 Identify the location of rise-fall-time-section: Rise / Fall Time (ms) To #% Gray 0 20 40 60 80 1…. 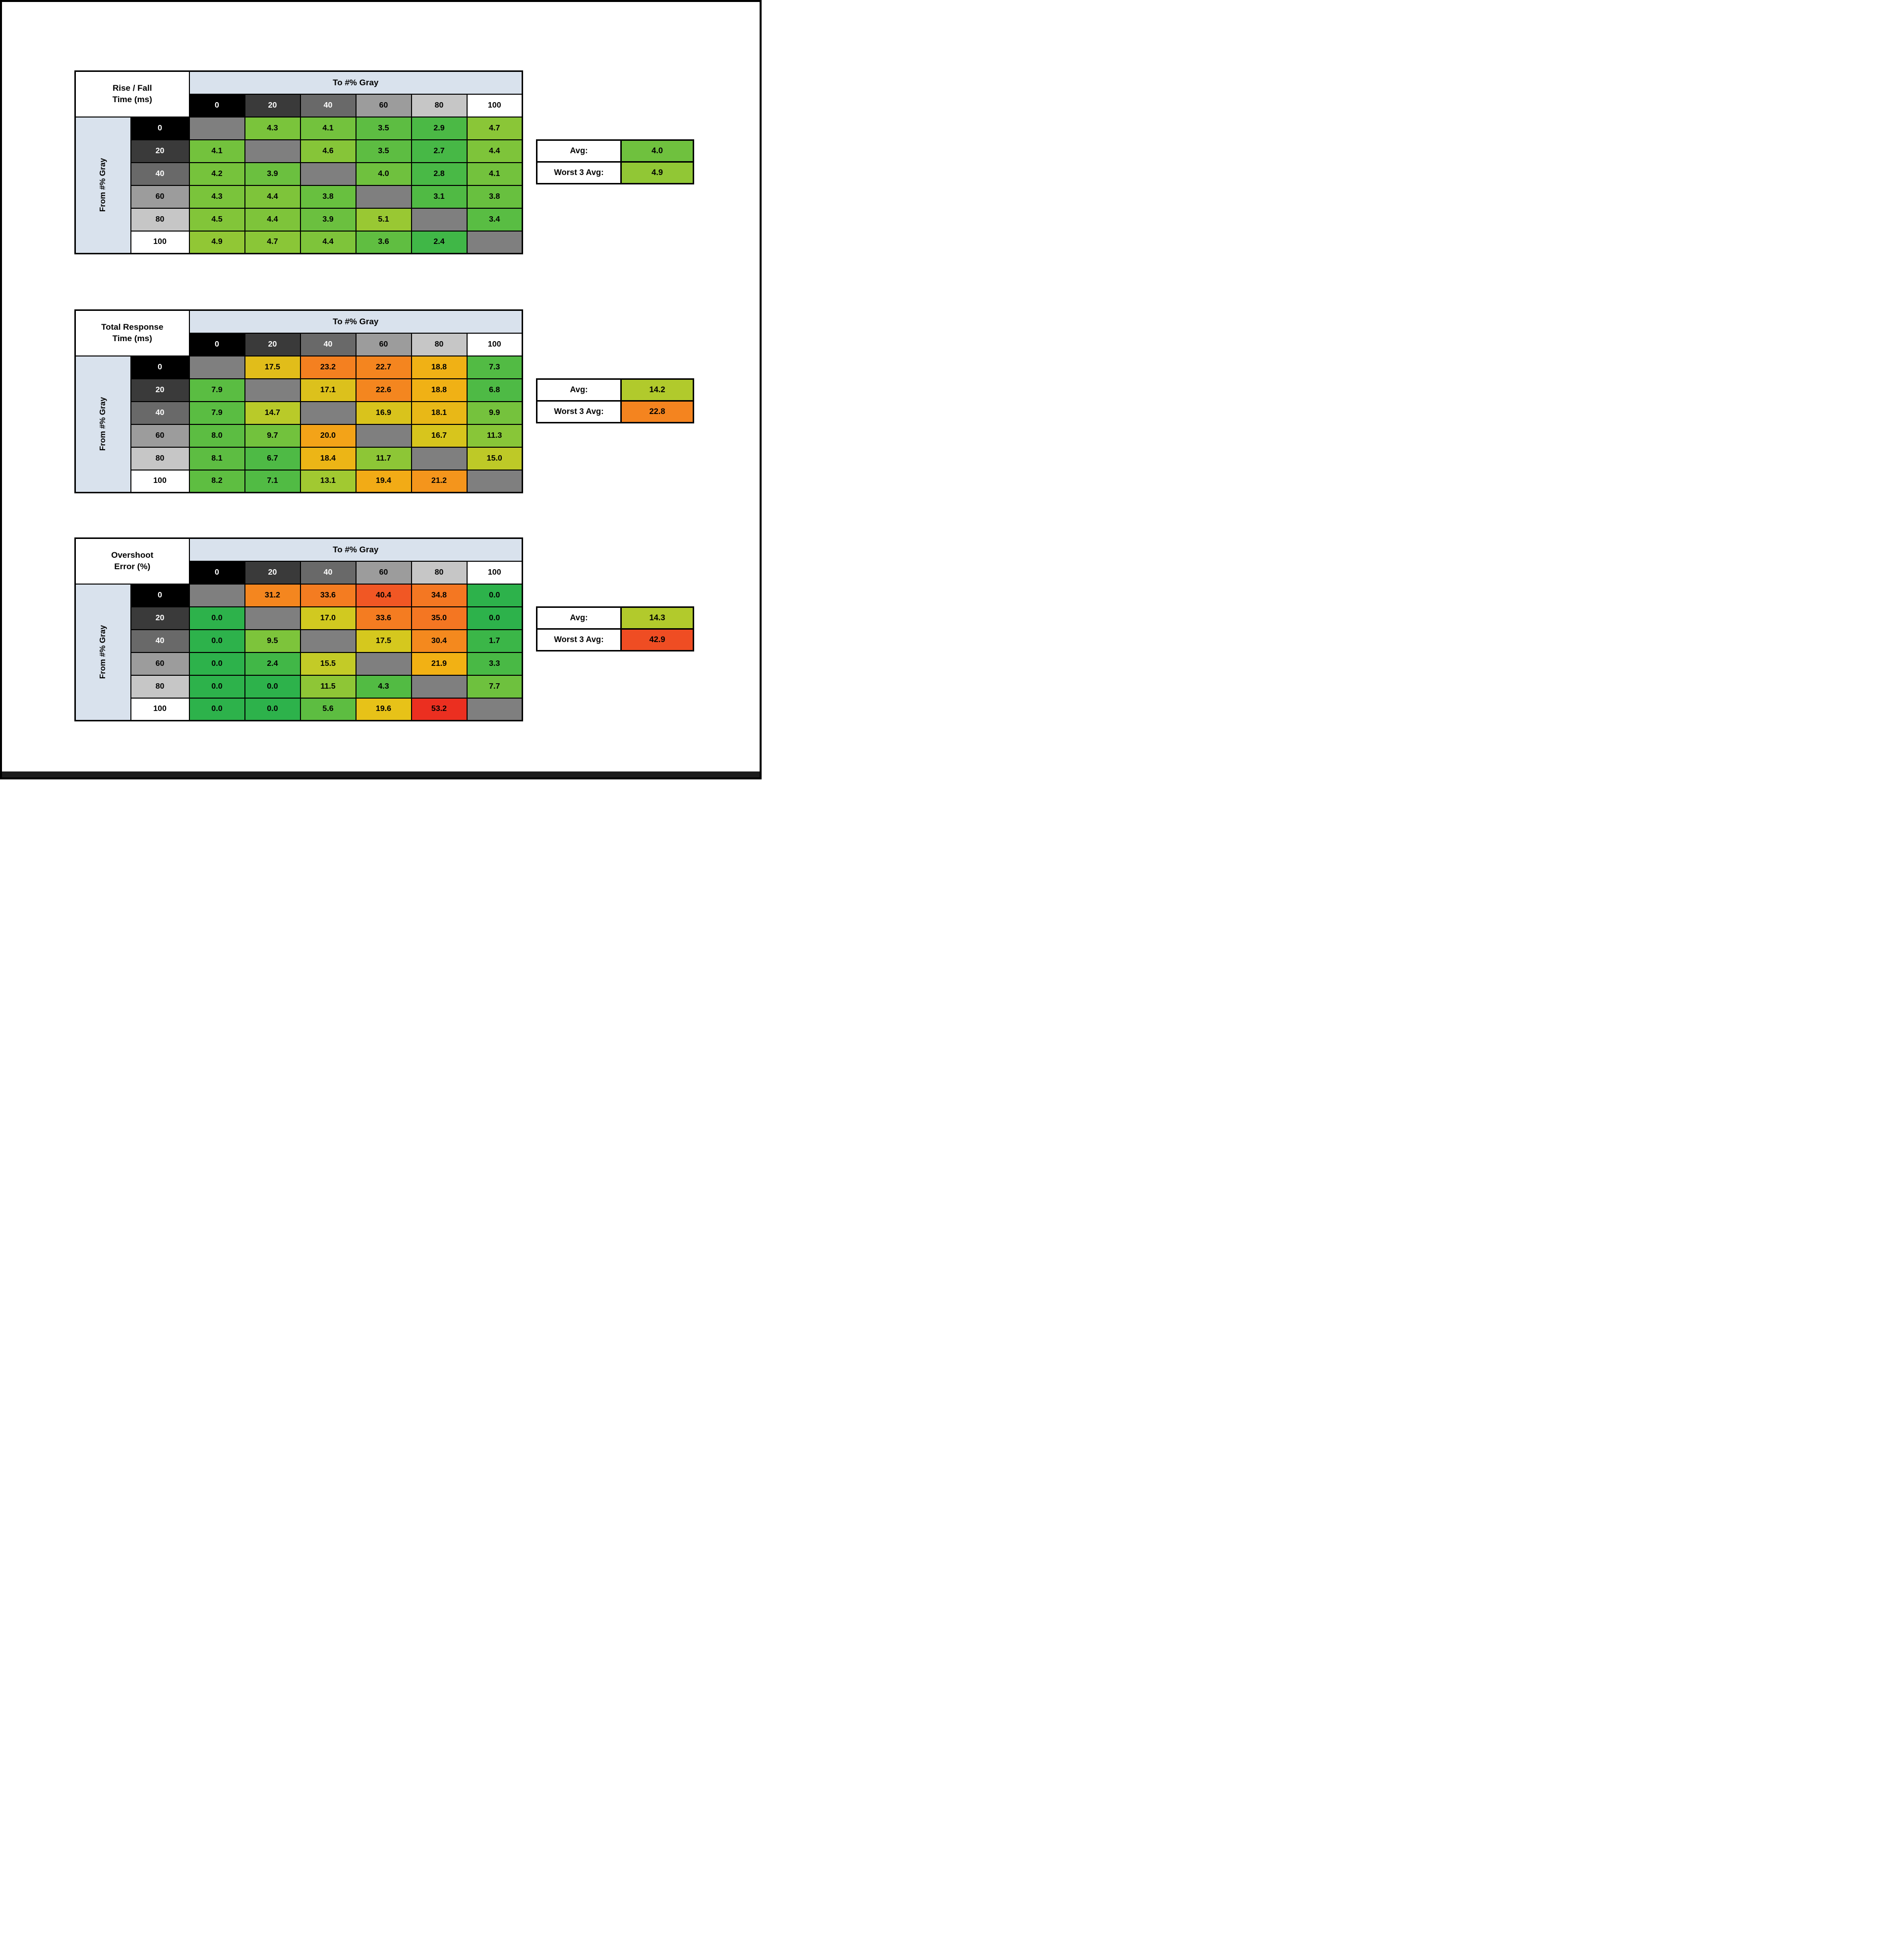
(384, 162).